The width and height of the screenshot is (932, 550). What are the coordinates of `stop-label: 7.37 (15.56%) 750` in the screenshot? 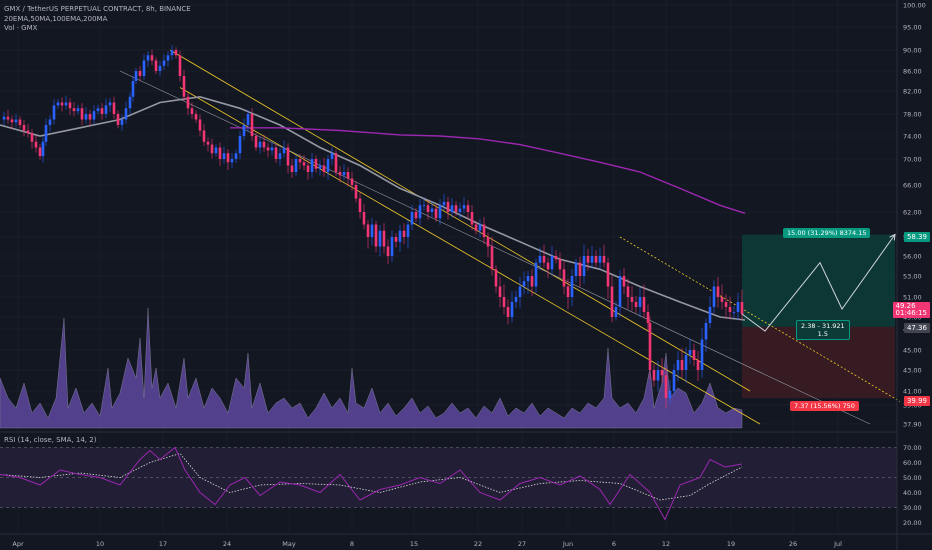 It's located at (824, 406).